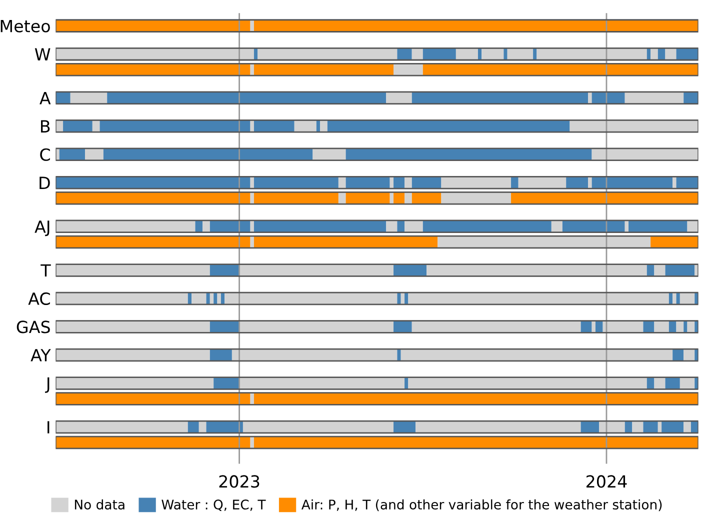 This screenshot has height=524, width=714. Describe the element at coordinates (214, 506) in the screenshot. I see `legend-label: Water : Q, EC, T` at that location.